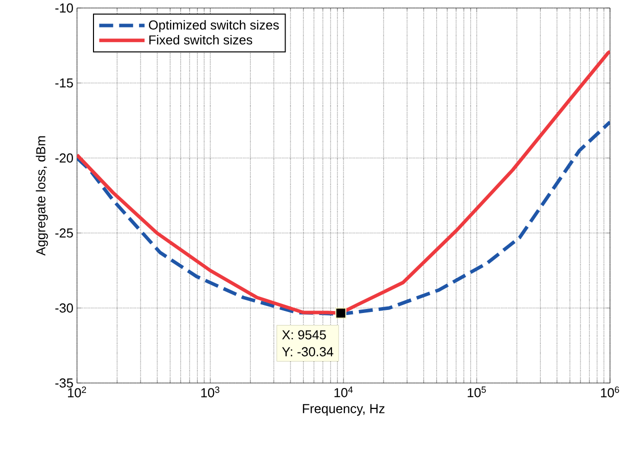 The width and height of the screenshot is (622, 453). What do you see at coordinates (213, 26) in the screenshot?
I see `legend-label: Optimized switch sizes` at bounding box center [213, 26].